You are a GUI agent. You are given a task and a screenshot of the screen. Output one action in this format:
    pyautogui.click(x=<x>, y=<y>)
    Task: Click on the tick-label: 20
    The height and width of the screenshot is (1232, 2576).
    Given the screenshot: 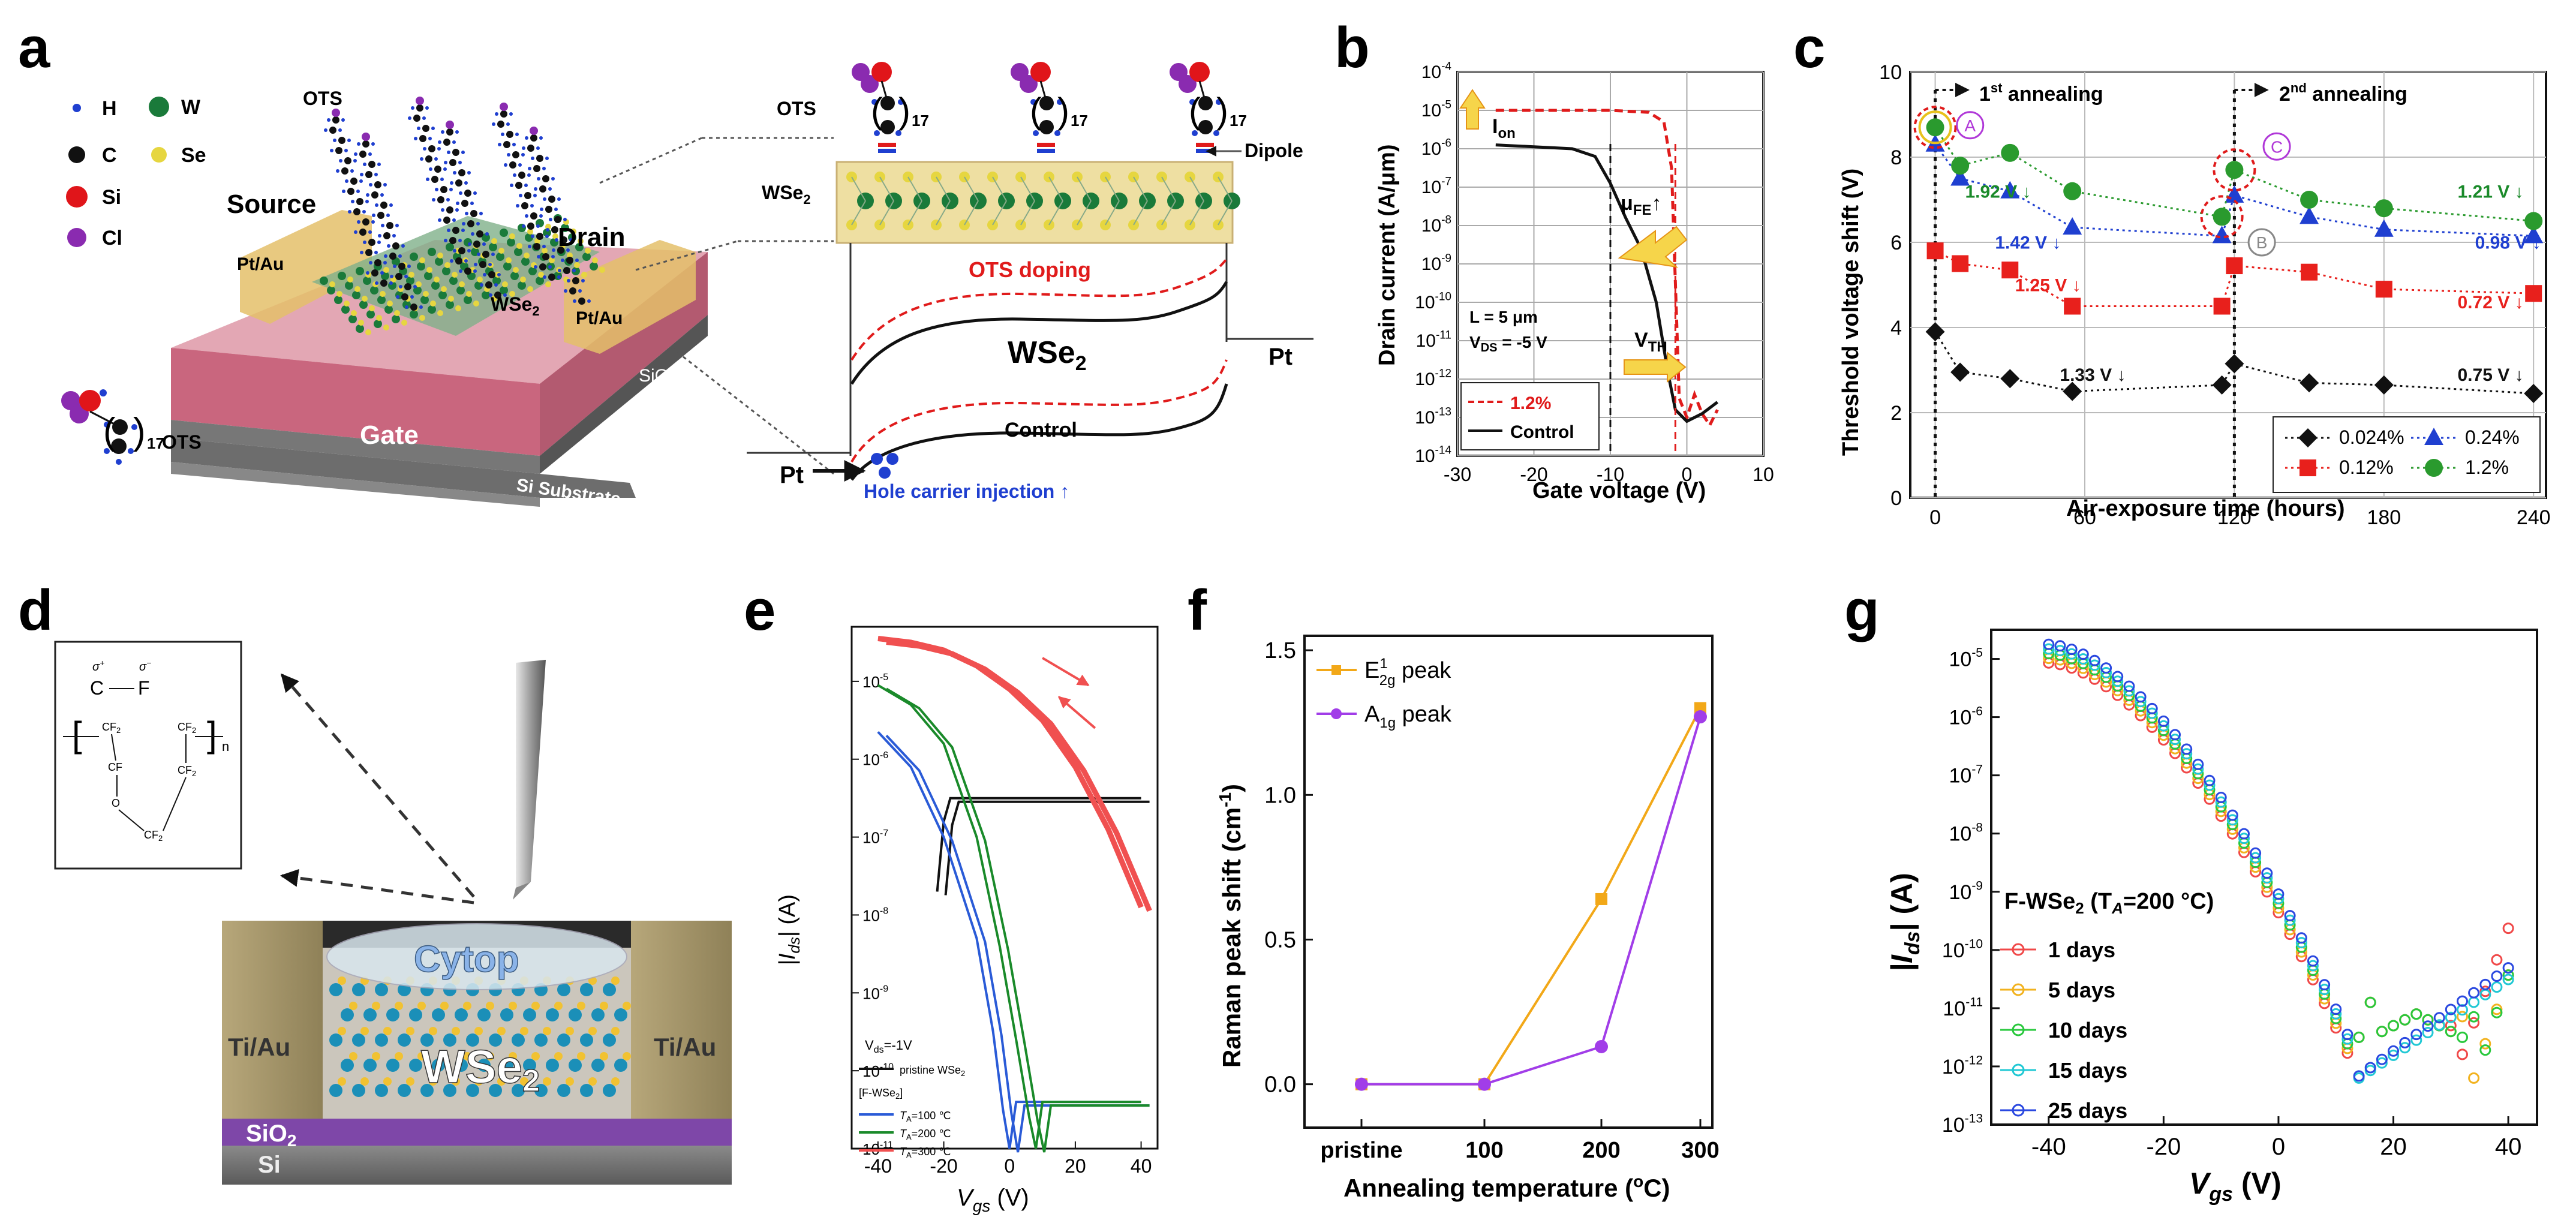 What is the action you would take?
    pyautogui.click(x=1076, y=1166)
    